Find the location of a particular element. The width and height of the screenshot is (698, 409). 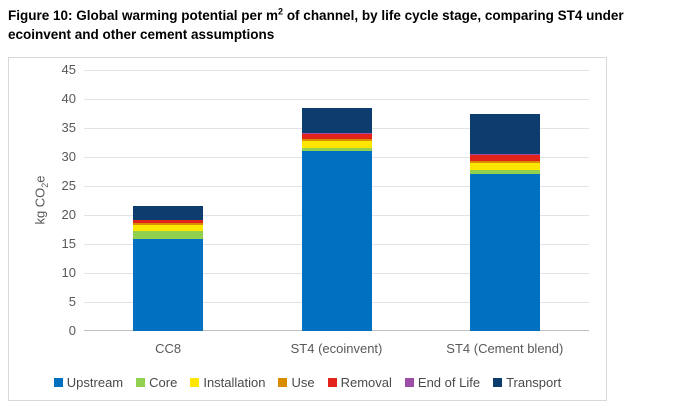

legend-item-installation: Installation is located at coordinates (227, 382).